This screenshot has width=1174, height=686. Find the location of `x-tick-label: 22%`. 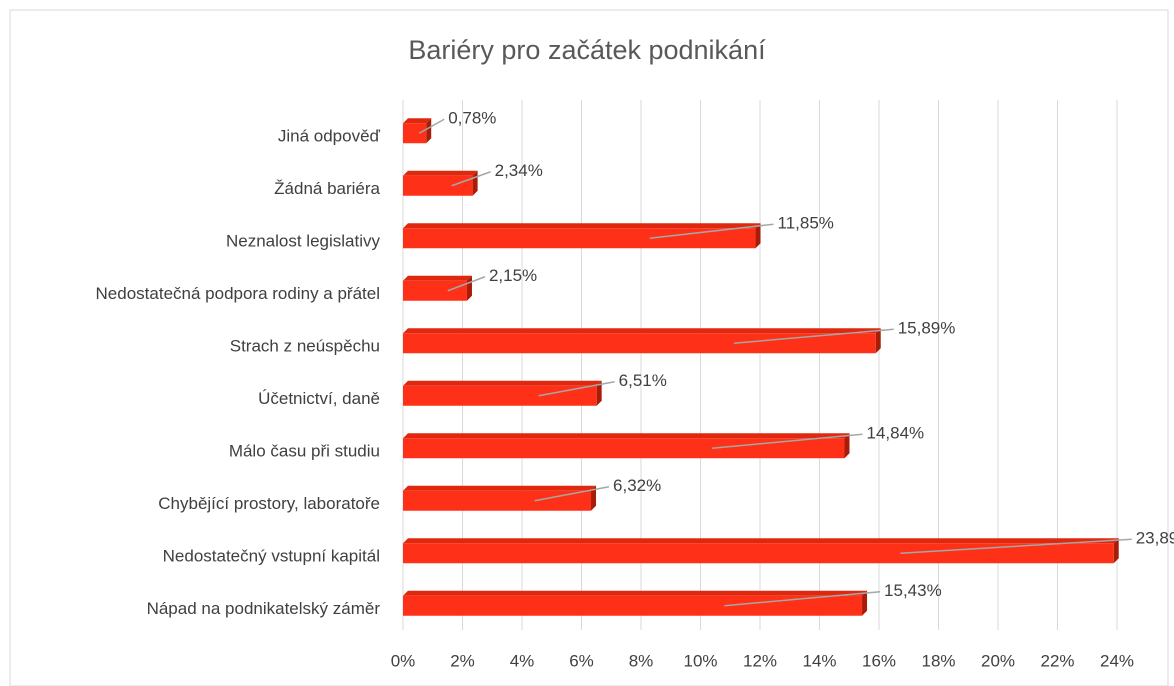

x-tick-label: 22% is located at coordinates (1057, 660).